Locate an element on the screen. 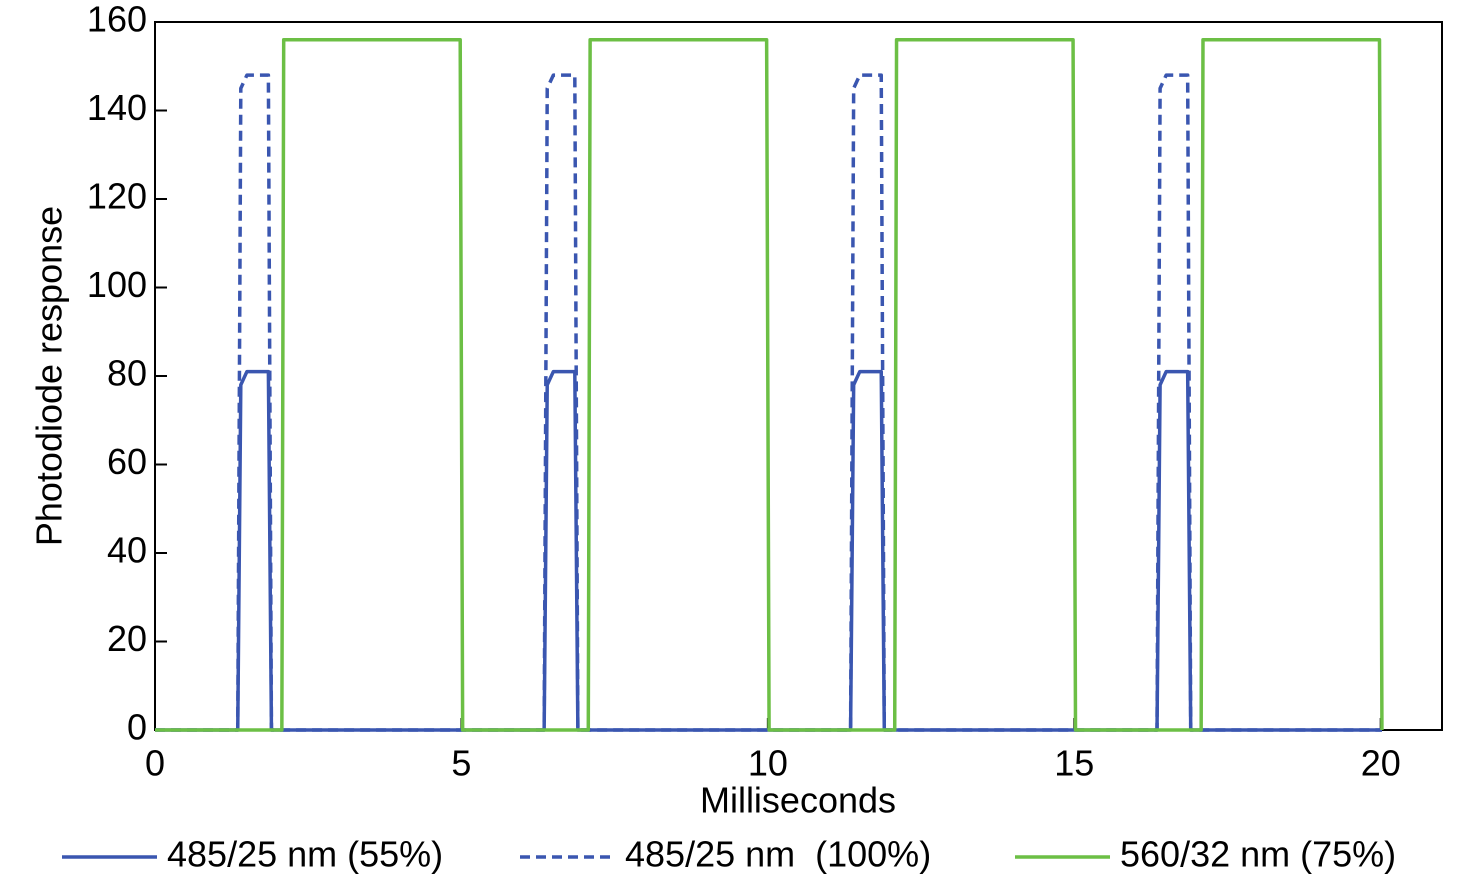 The height and width of the screenshot is (895, 1484). legend-label: 485/25 nm (100%) is located at coordinates (778, 854).